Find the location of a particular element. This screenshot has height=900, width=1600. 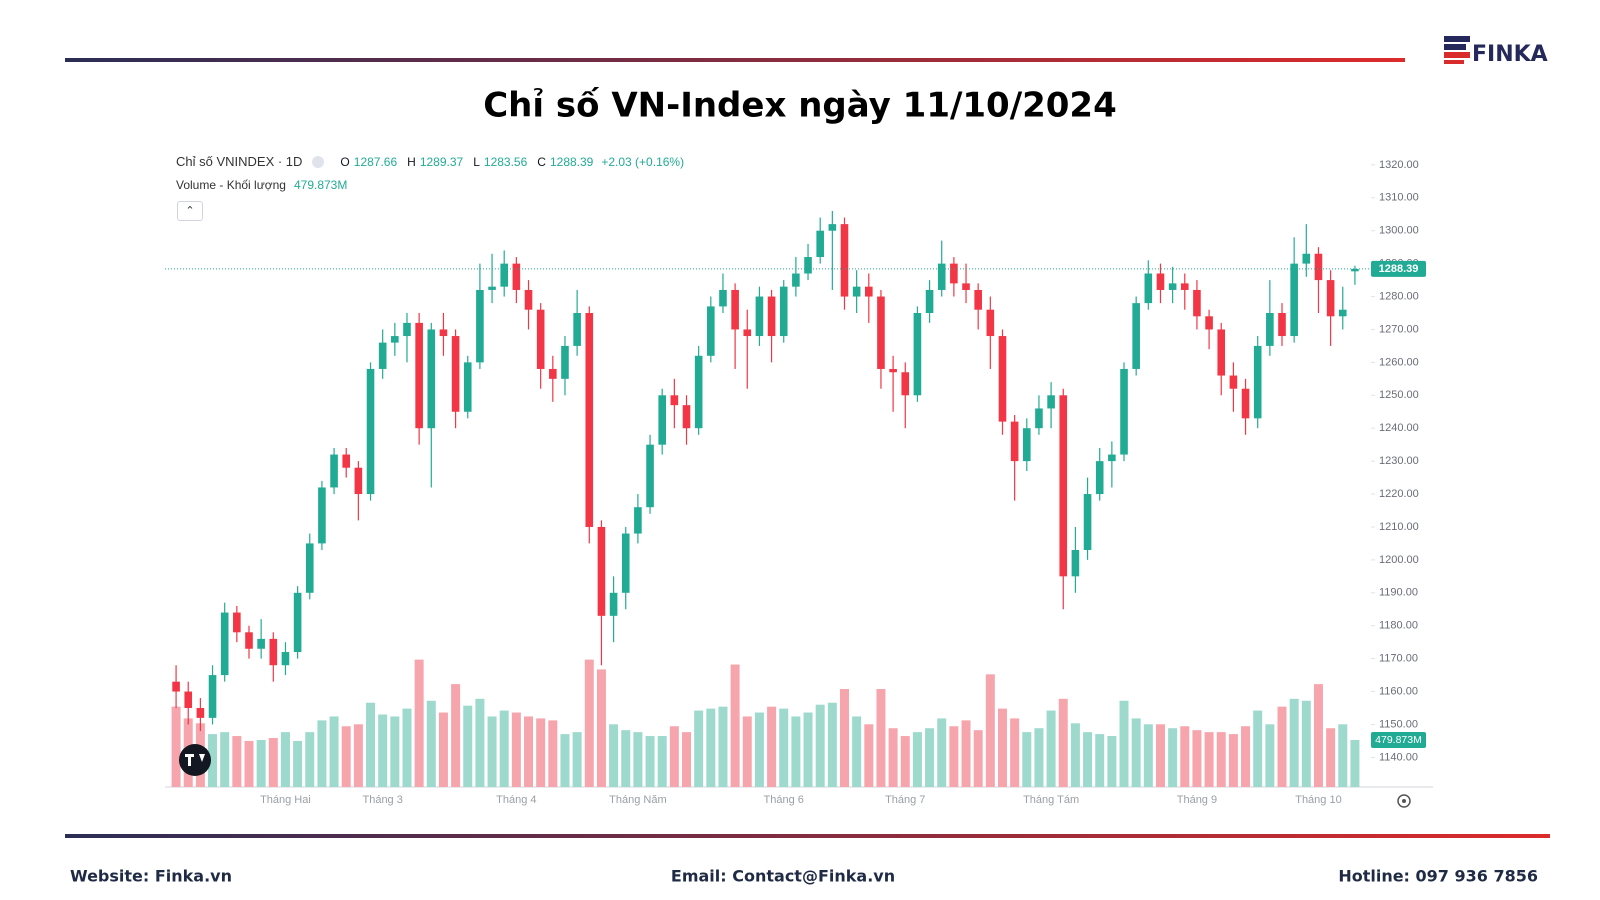

collapse-button: ⌃ is located at coordinates (190, 211).